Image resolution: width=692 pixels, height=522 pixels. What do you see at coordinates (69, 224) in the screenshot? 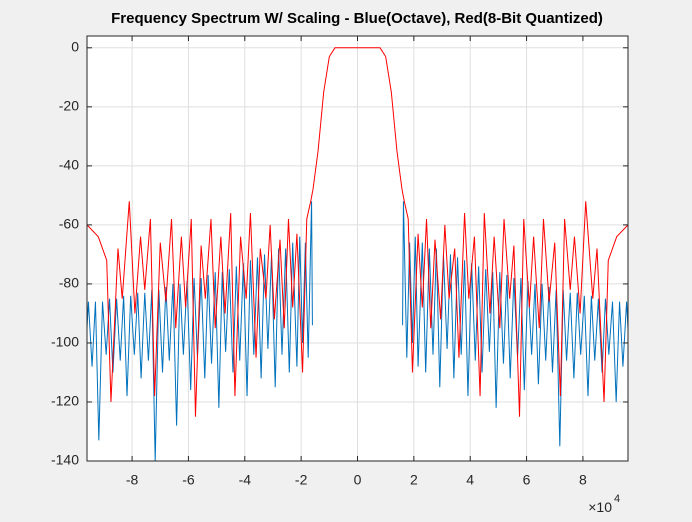
I see `y-tick-label: -60` at bounding box center [69, 224].